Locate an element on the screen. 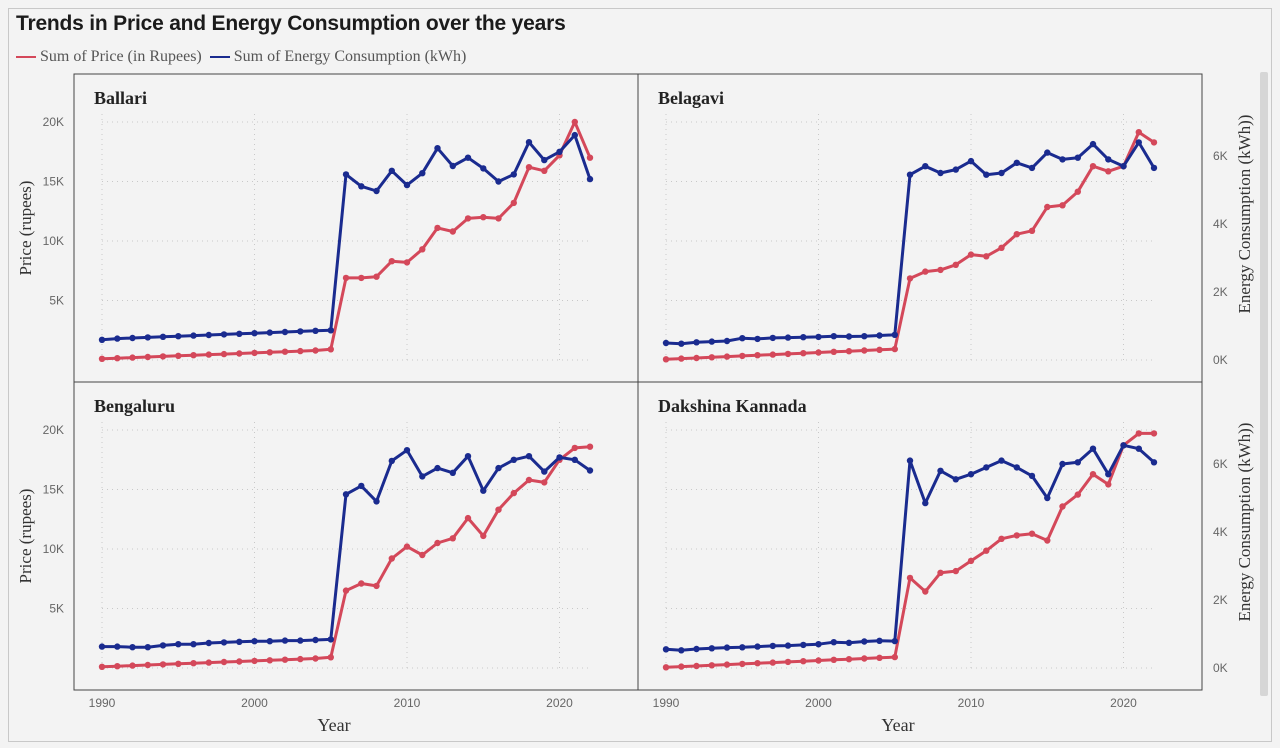 This screenshot has height=748, width=1280. legend-item-price: Sum of Price (in Rupees) is located at coordinates (109, 57).